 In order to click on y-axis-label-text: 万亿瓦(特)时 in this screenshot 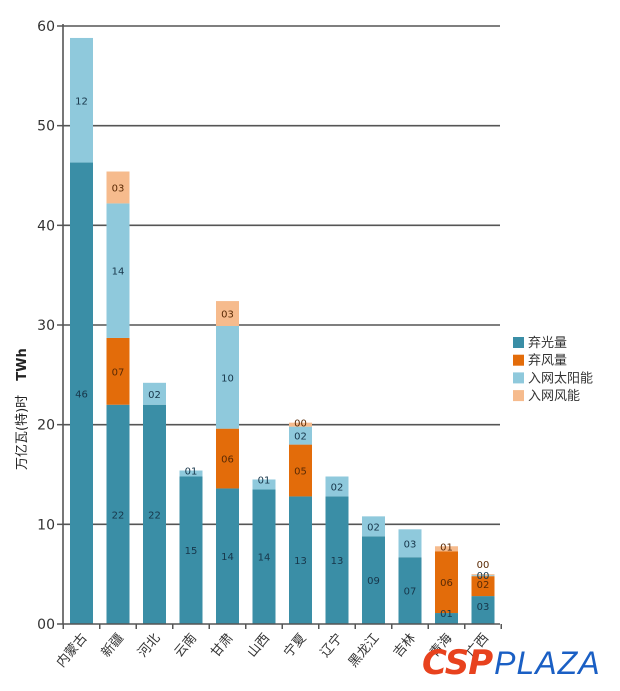, I will do `click(22, 432)`.